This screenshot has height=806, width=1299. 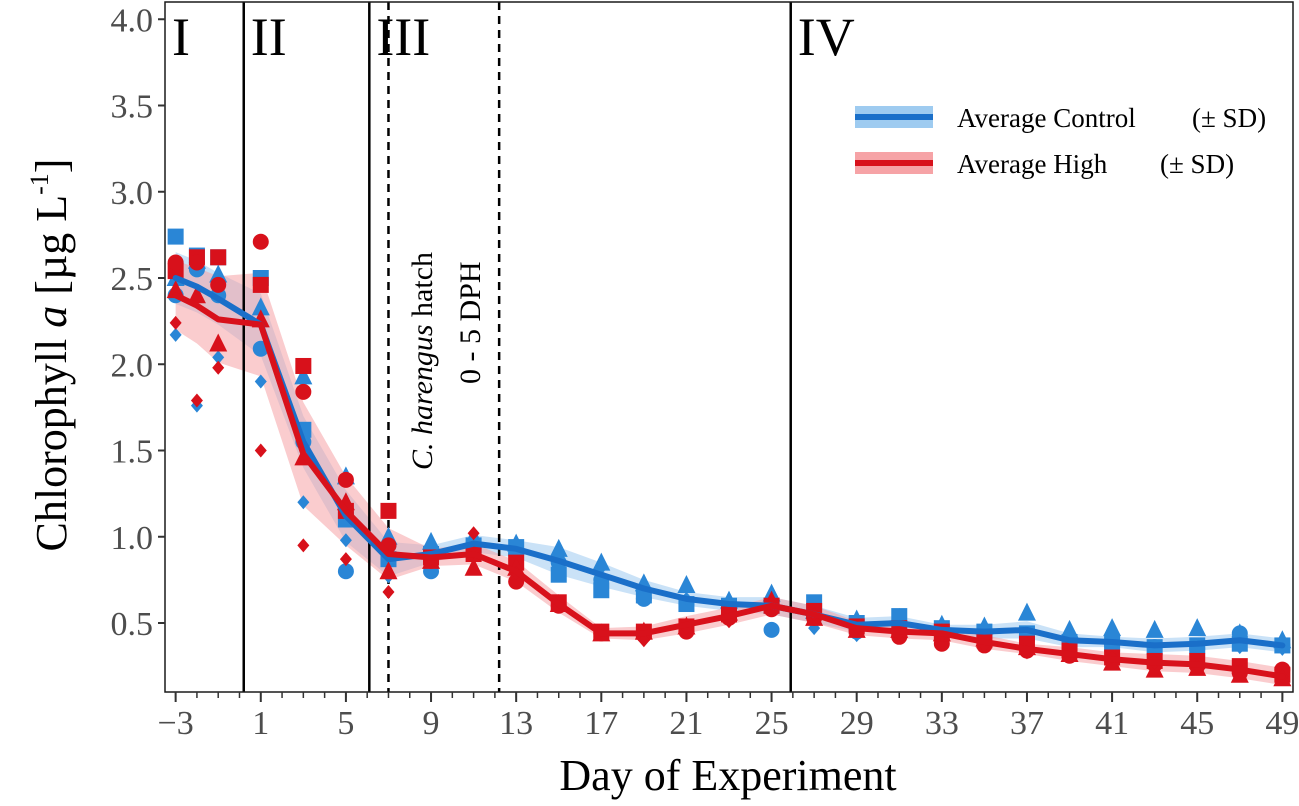 I want to click on phase-label-III: III, so click(x=403, y=37).